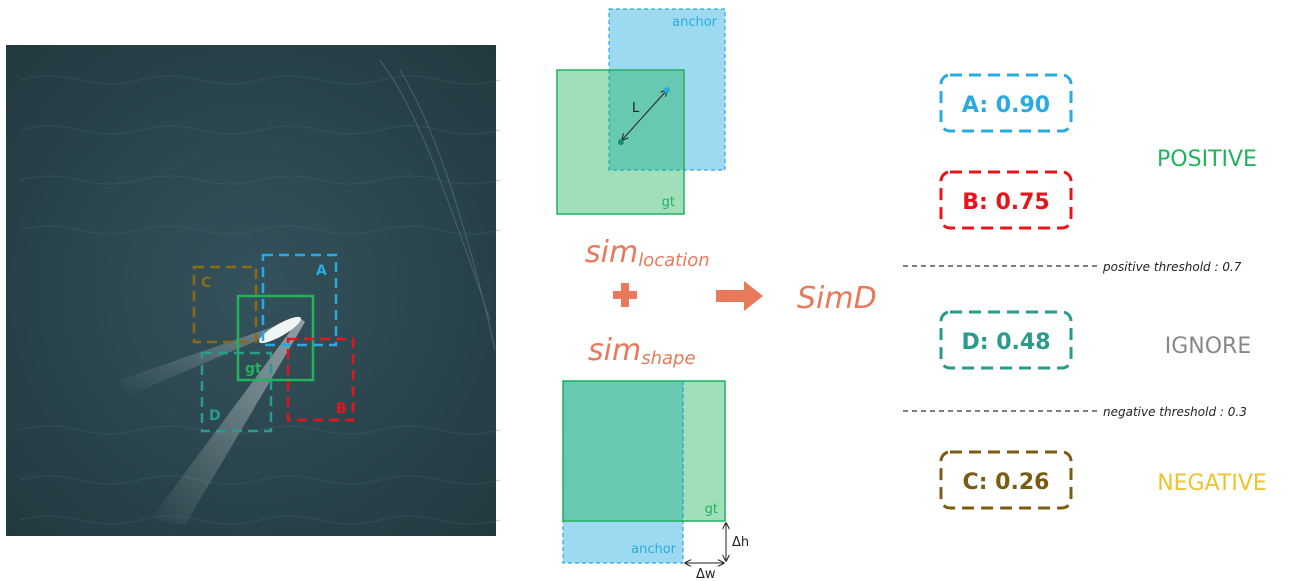 This screenshot has height=581, width=1304. I want to click on formula: simlocation SimD simshape, so click(731, 302).